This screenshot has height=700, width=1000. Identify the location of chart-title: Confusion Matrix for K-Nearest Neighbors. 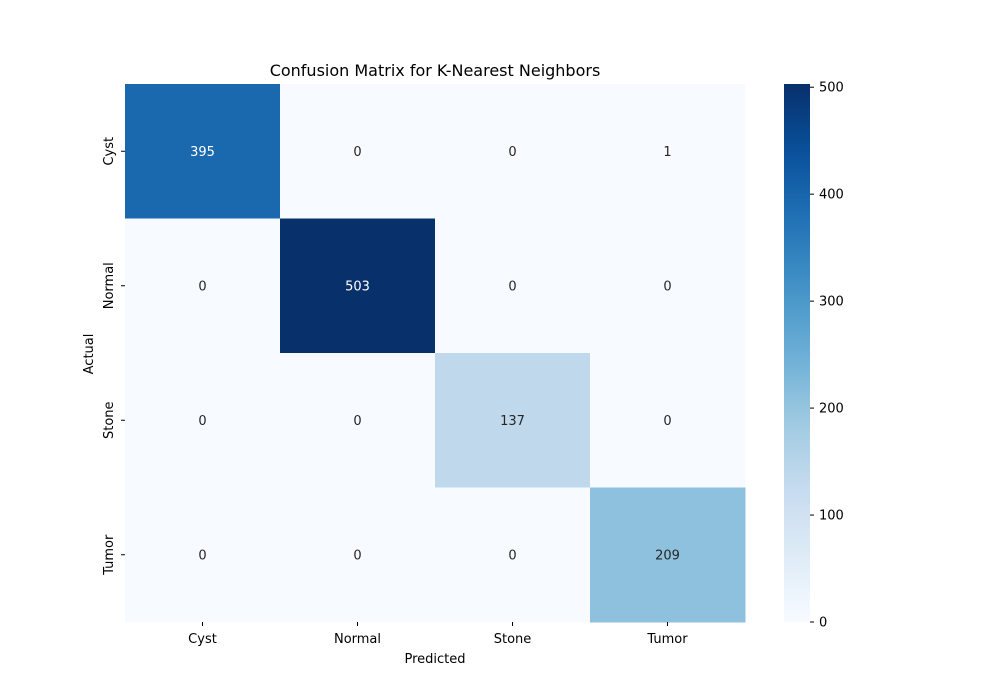
(435, 70).